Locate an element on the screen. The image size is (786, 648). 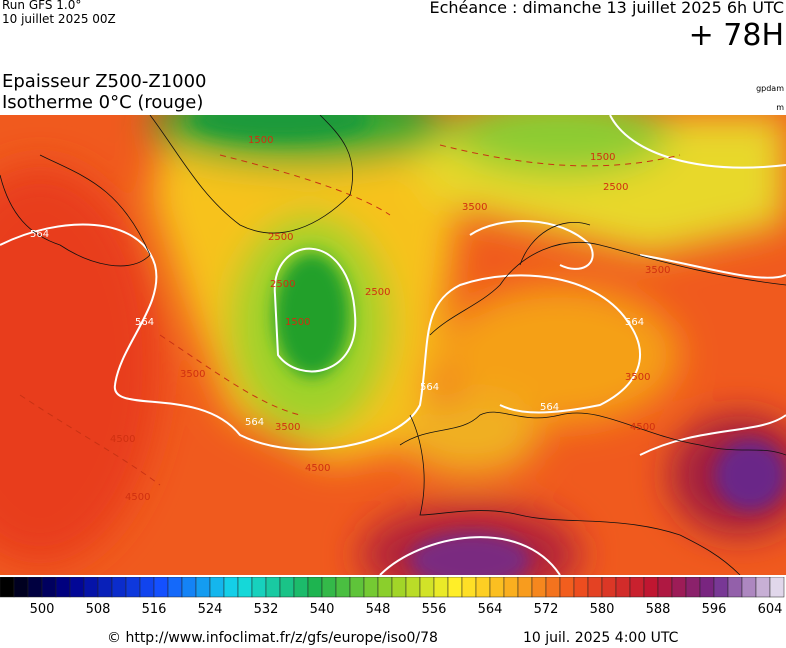
colorbar-label: 500 is located at coordinates (42, 609).